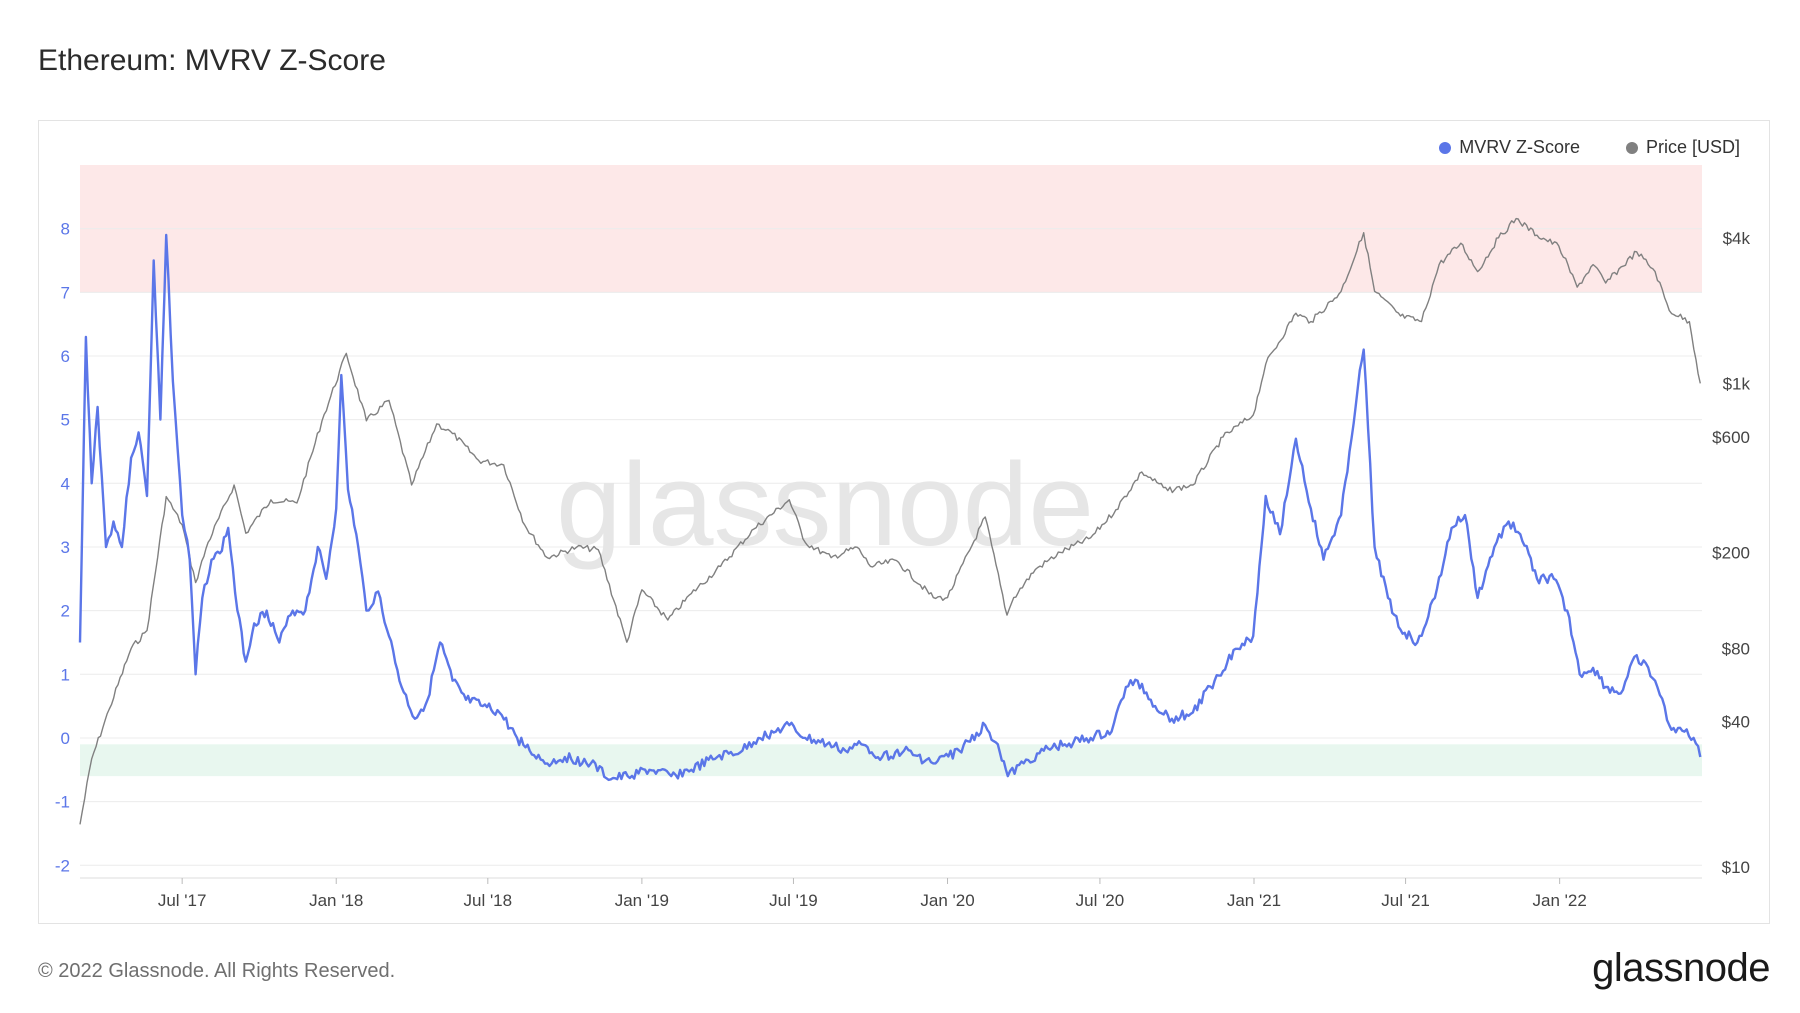 The width and height of the screenshot is (1800, 1013). What do you see at coordinates (1681, 968) in the screenshot?
I see `brand-logo: glassnode` at bounding box center [1681, 968].